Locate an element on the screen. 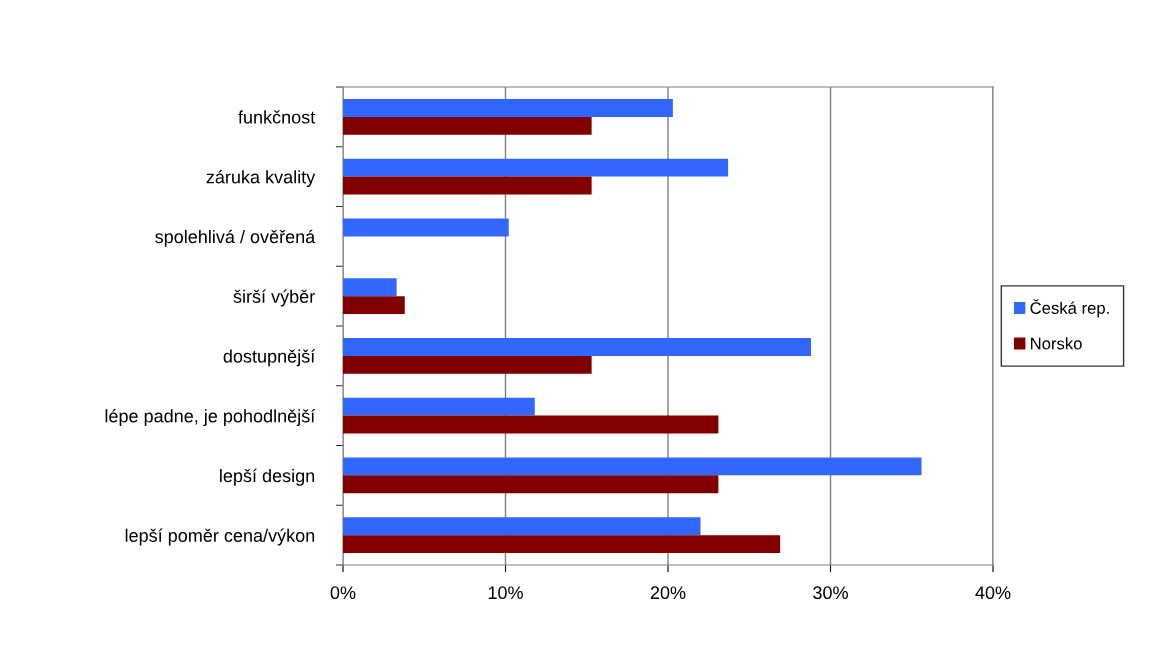  y-tick-label: lepší design is located at coordinates (267, 477).